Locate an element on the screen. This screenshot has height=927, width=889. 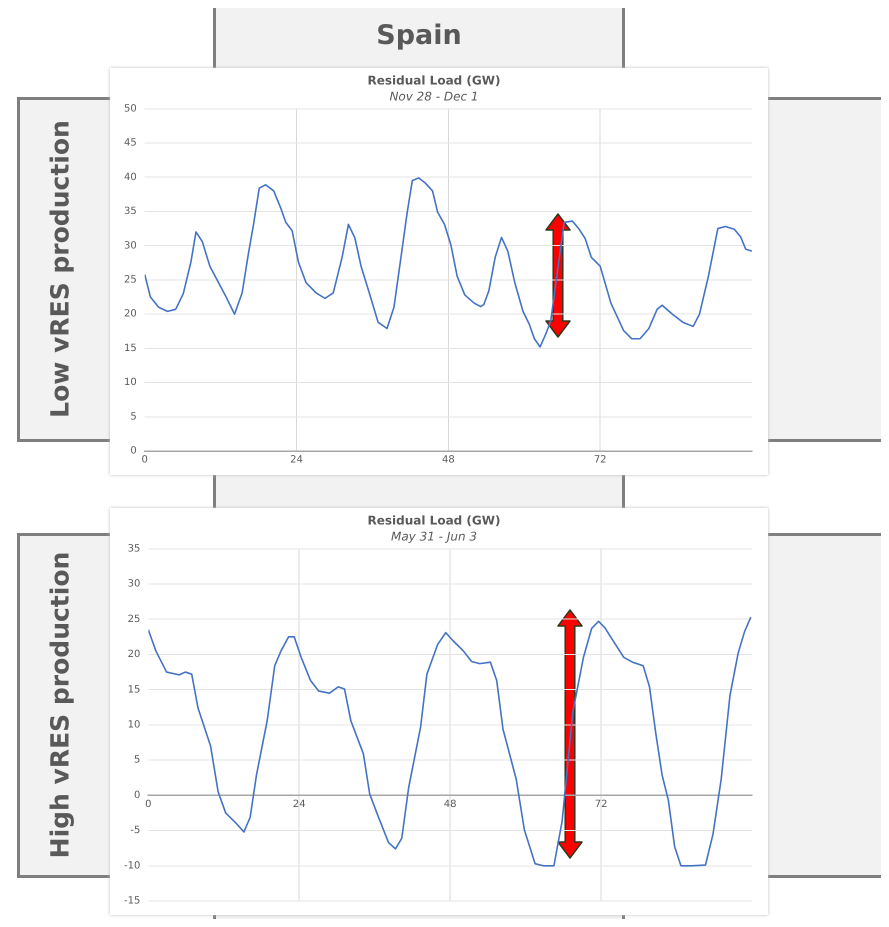
y-tick-label: -5 is located at coordinates (135, 830).